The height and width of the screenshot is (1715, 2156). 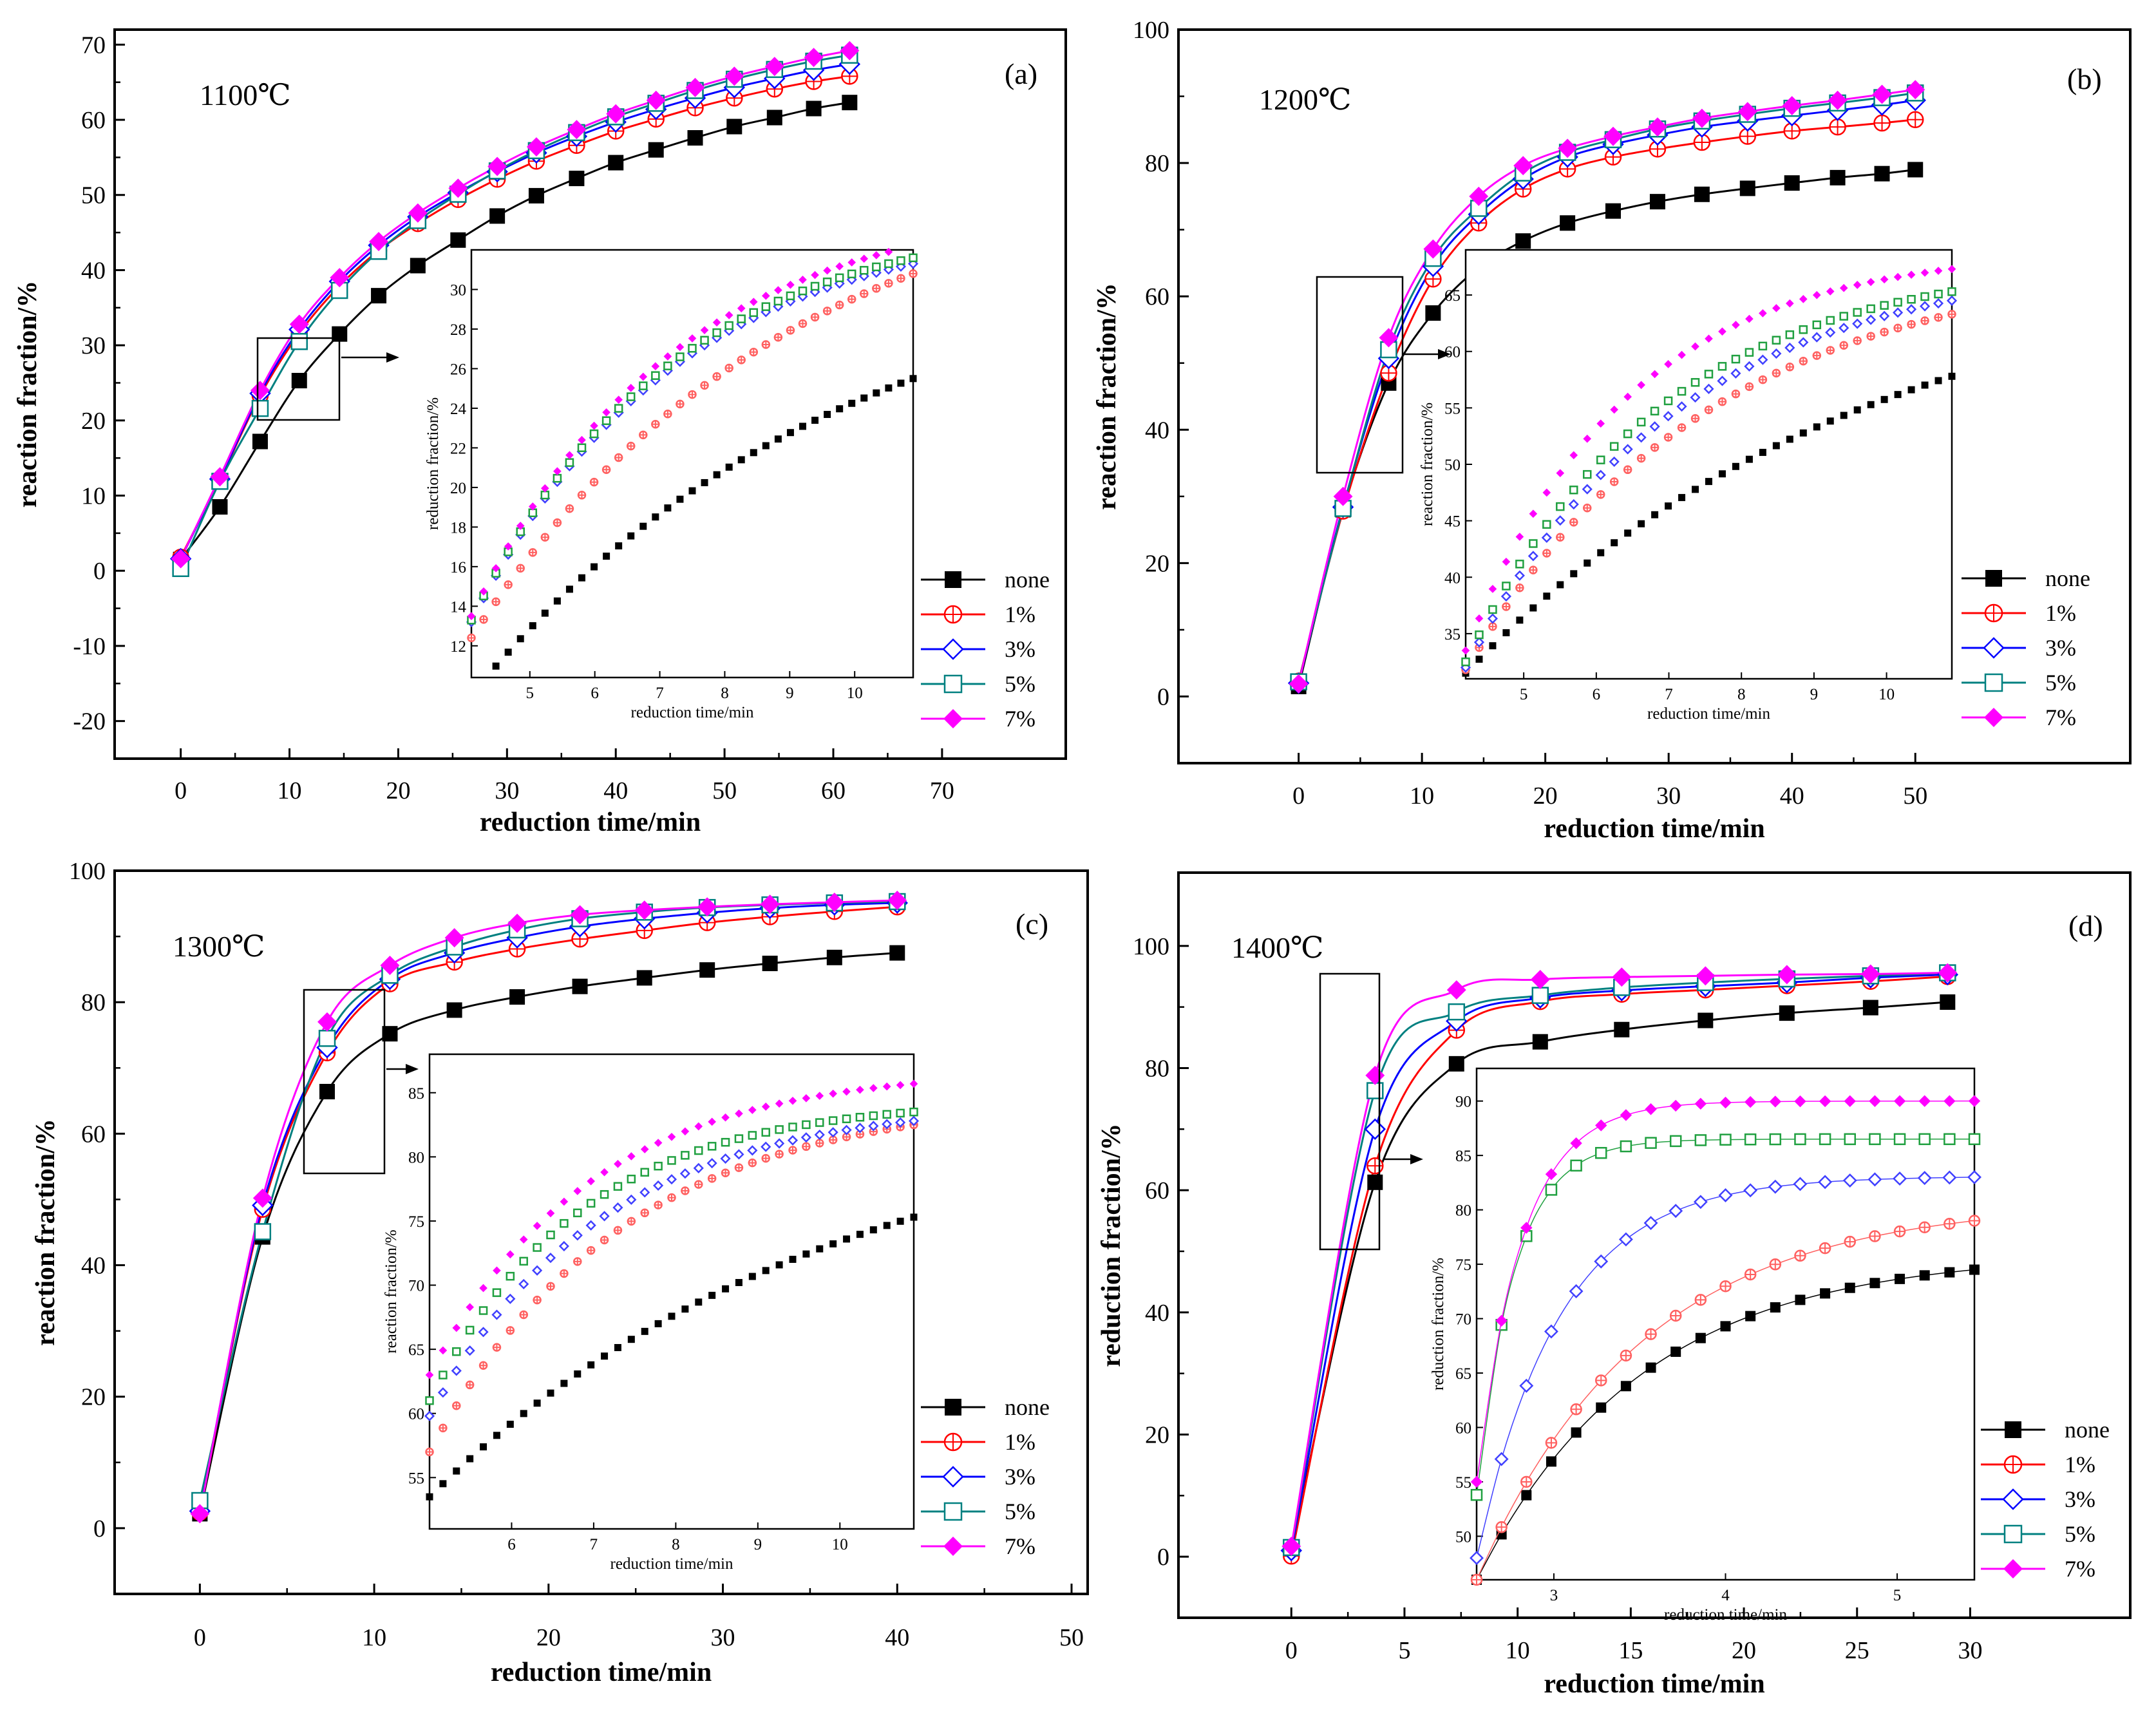 I want to click on x-axis-title: reduction time/min, so click(x=601, y=1672).